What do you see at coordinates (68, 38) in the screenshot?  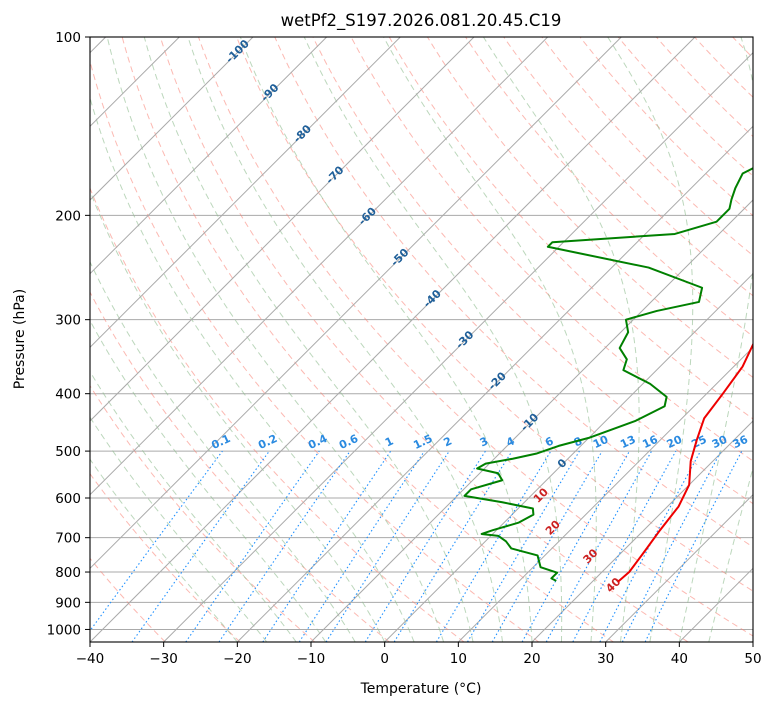 I see `y-tick-label: 100` at bounding box center [68, 38].